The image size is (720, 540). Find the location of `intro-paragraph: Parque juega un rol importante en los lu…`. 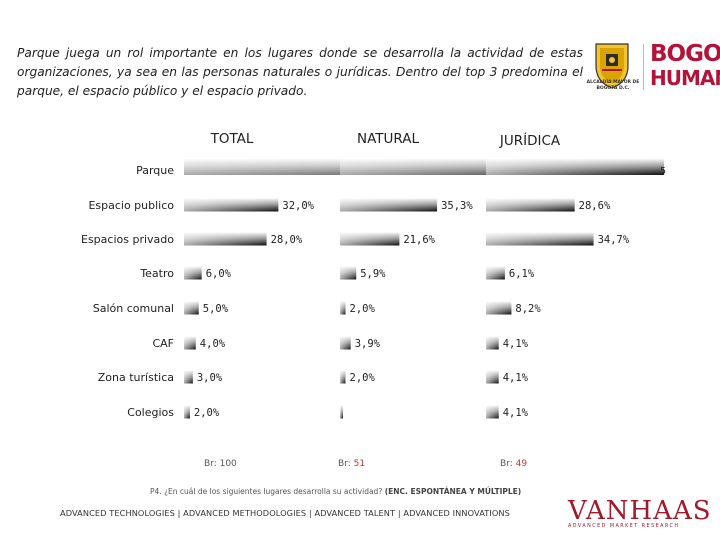

intro-paragraph: Parque juega un rol importante en los lu… is located at coordinates (300, 72).